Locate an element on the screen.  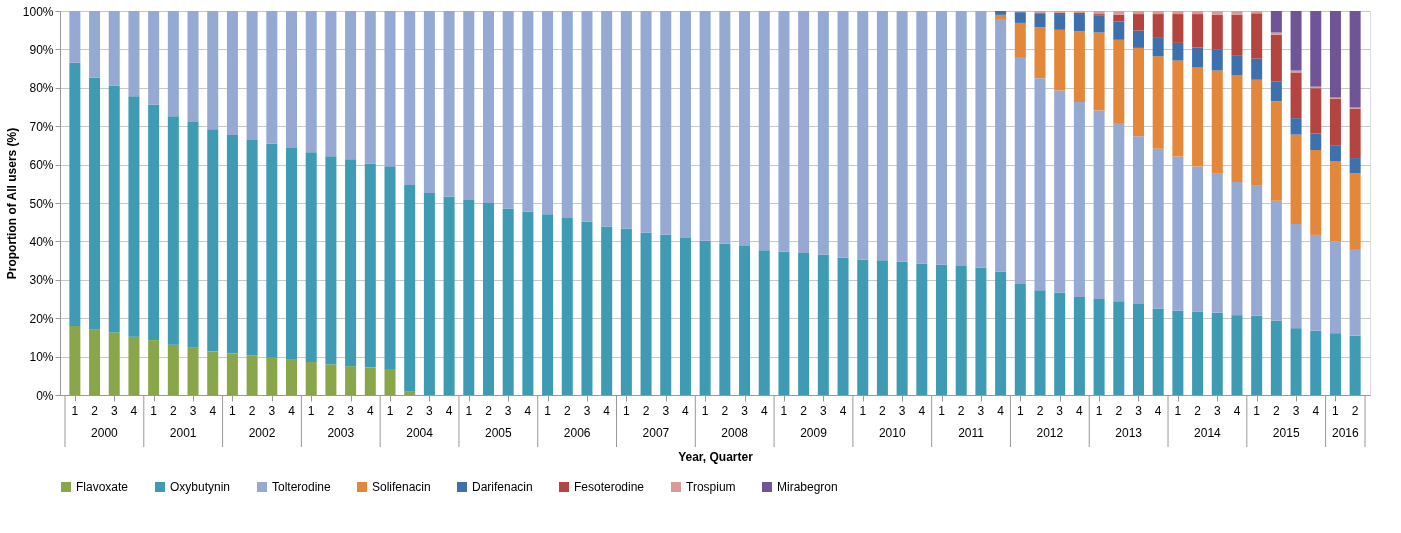
text: 2015 is located at coordinates (1286, 433).